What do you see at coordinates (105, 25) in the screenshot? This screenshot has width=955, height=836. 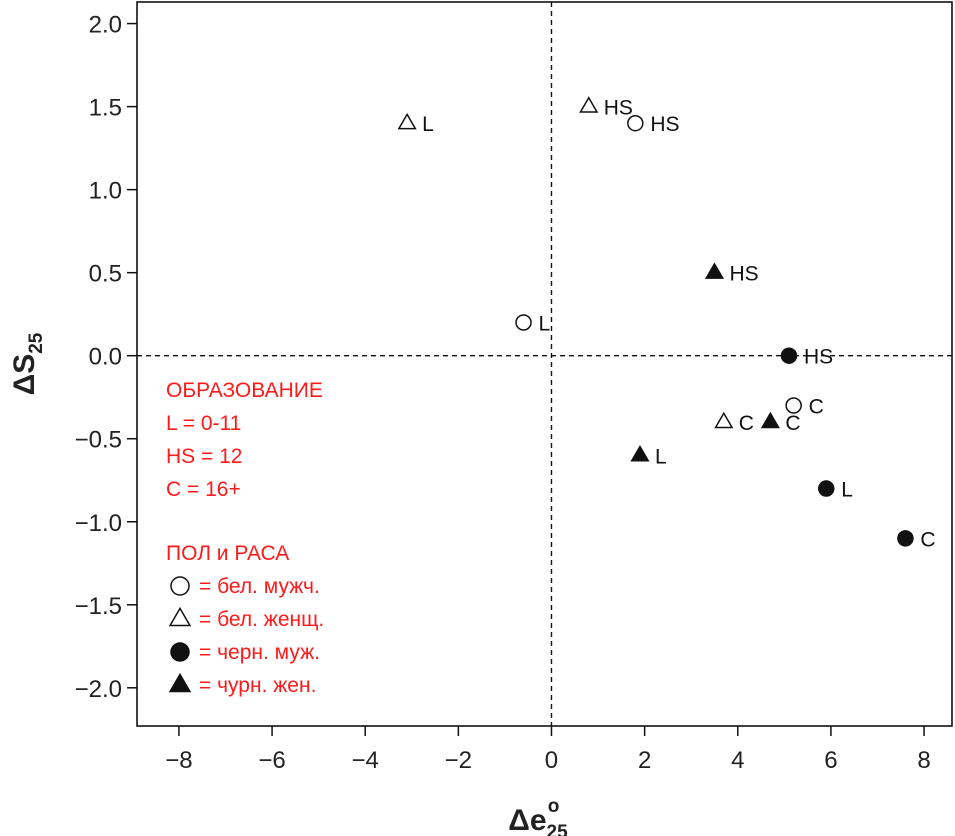 I see `y-tick-label: 2.0` at bounding box center [105, 25].